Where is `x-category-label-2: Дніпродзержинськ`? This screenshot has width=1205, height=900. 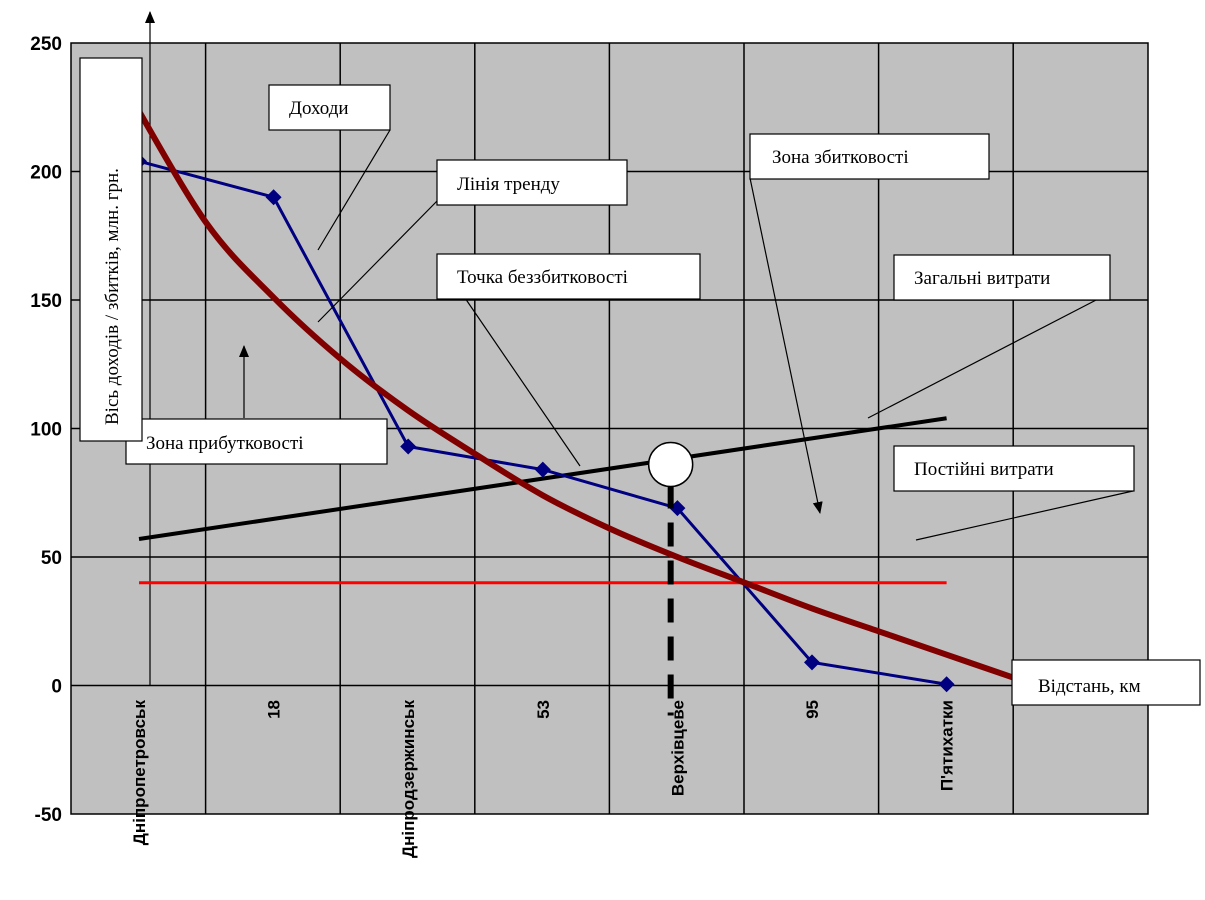 x-category-label-2: Дніпродзержинськ is located at coordinates (408, 779).